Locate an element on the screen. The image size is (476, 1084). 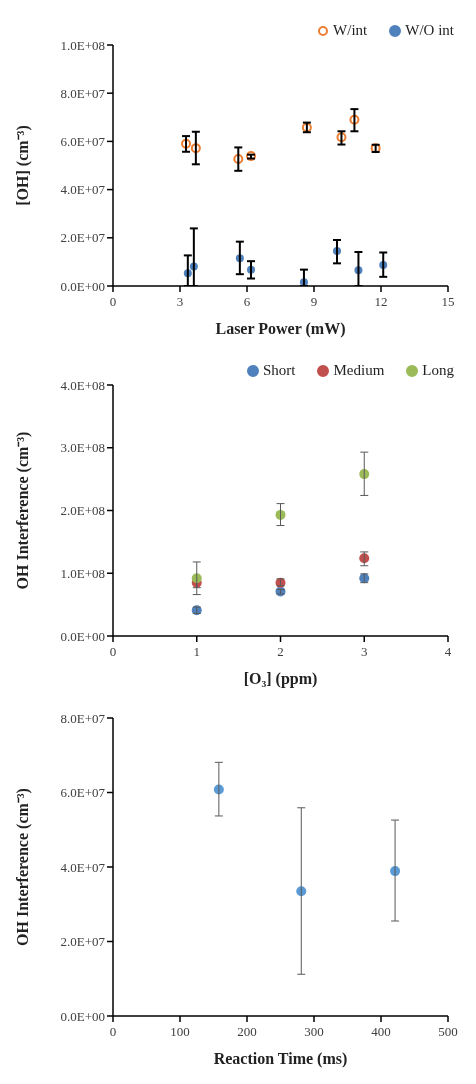
legend-label: Long is located at coordinates (438, 370).